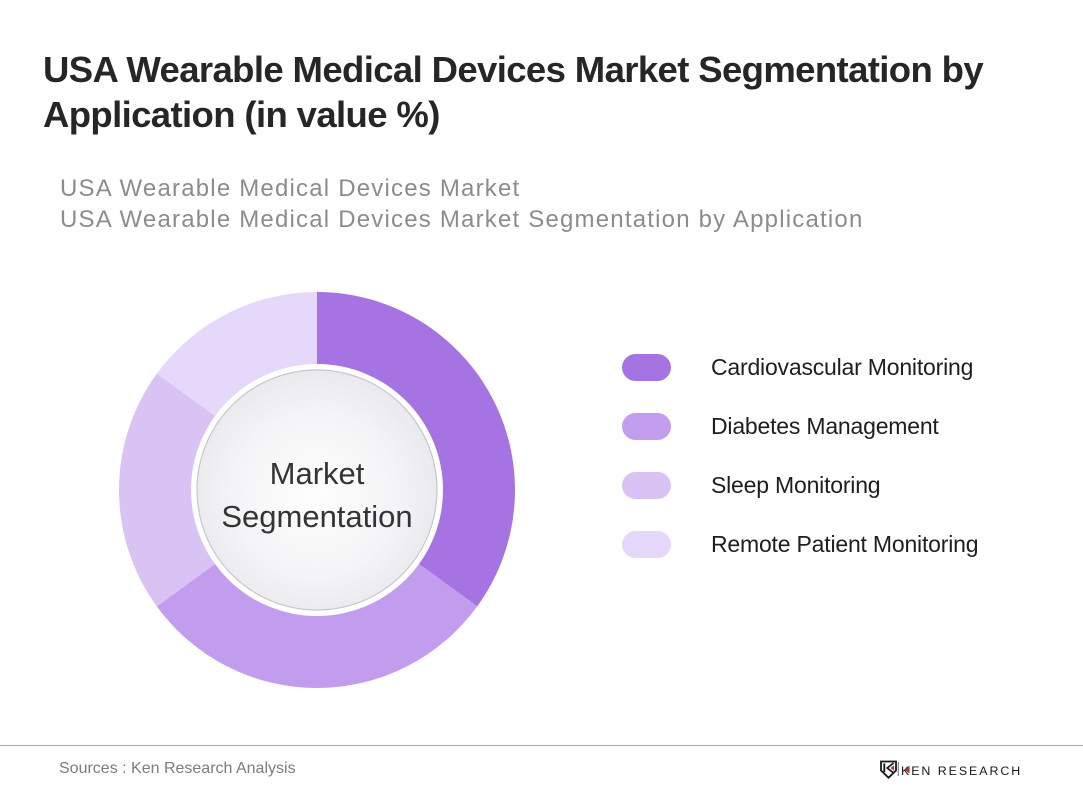  Describe the element at coordinates (845, 544) in the screenshot. I see `legend-label: Remote Patient Monitoring` at that location.